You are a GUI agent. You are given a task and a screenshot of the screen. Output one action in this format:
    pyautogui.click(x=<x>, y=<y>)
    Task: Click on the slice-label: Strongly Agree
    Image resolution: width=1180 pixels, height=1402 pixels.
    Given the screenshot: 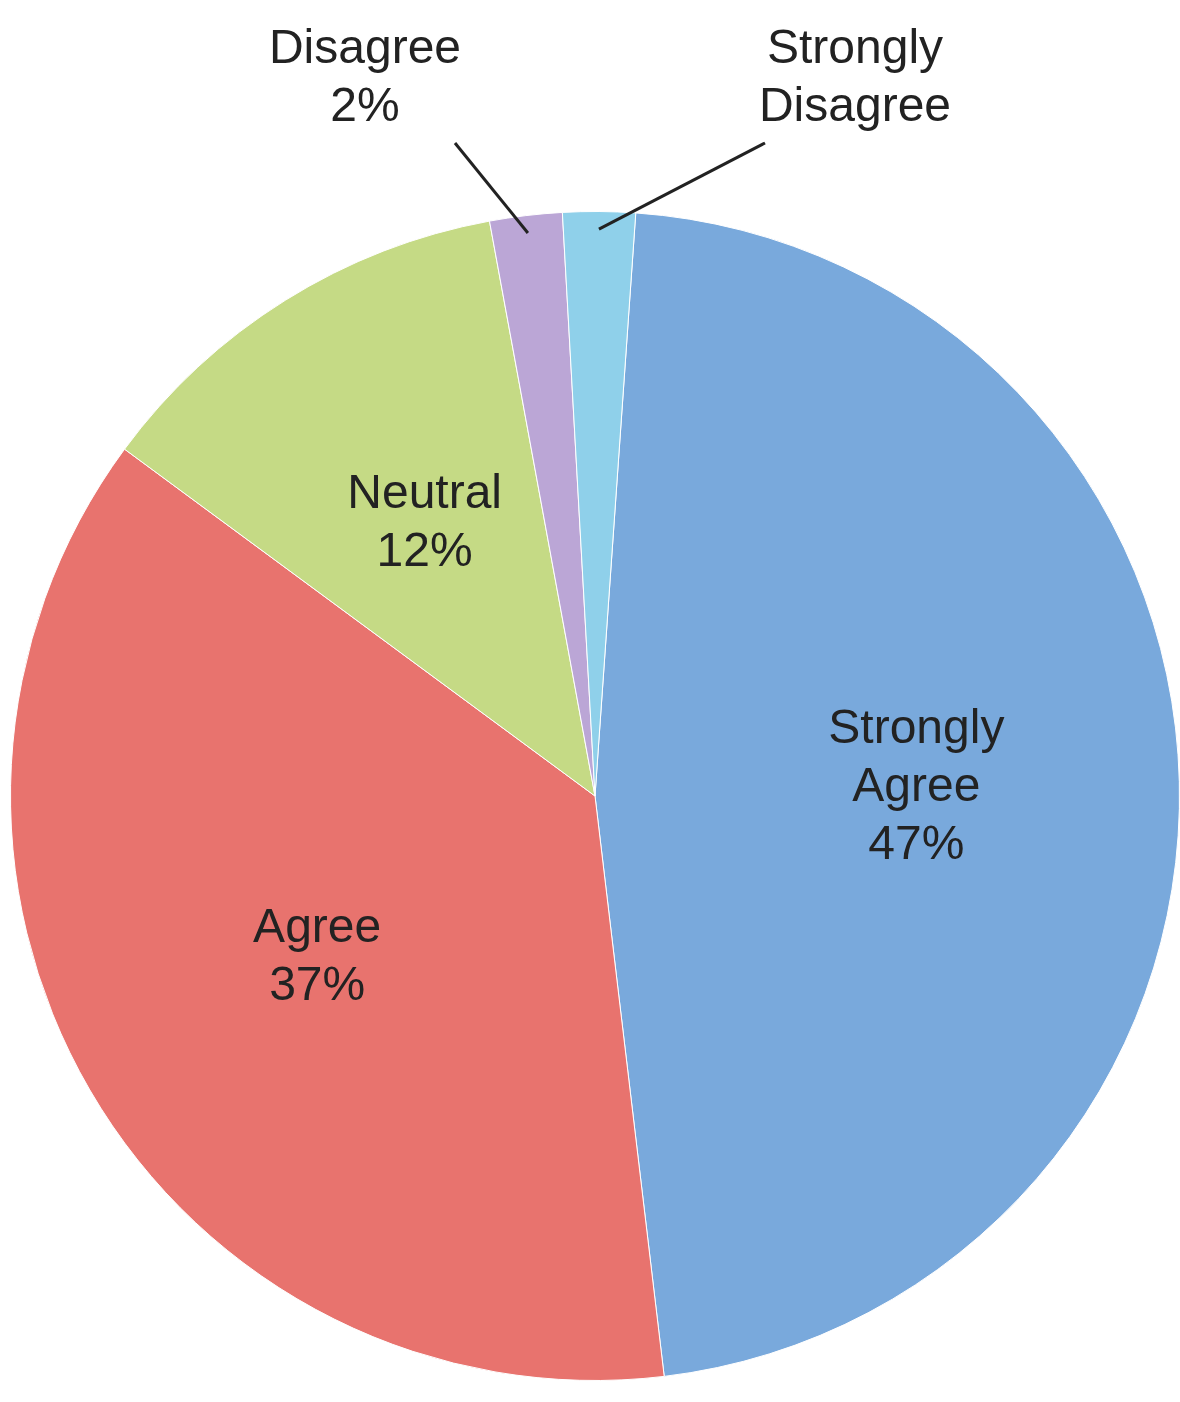 What is the action you would take?
    pyautogui.click(x=916, y=756)
    